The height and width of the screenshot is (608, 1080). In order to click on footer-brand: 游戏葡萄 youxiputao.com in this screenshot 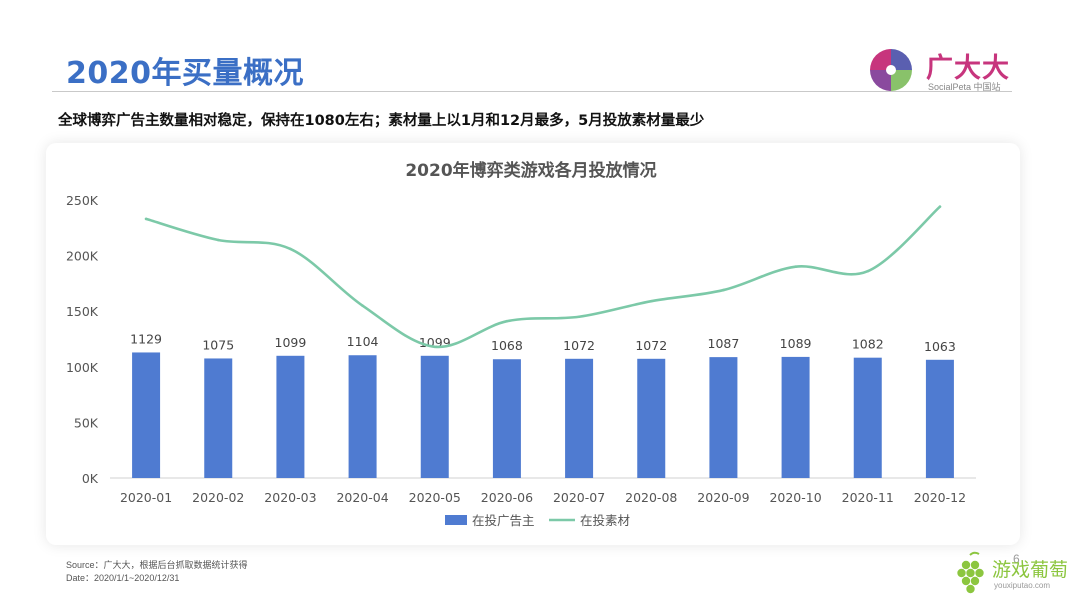, I will do `click(1012, 574)`.